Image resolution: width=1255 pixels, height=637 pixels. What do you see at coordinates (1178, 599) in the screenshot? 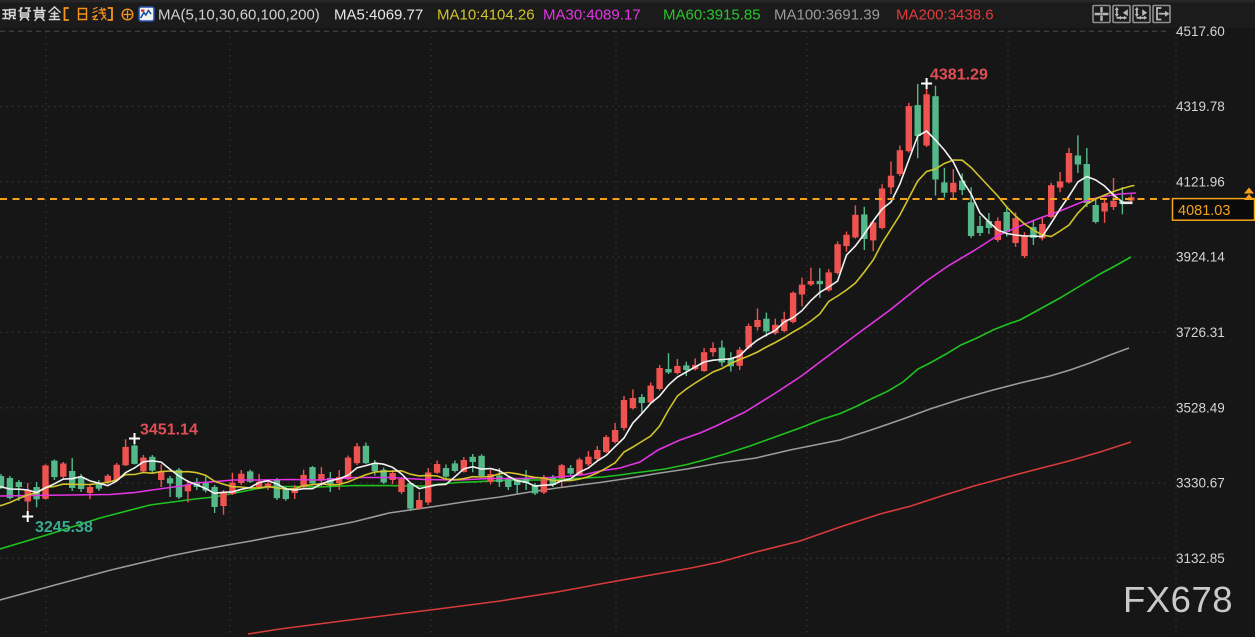
I see `svg-text: FX678` at bounding box center [1178, 599].